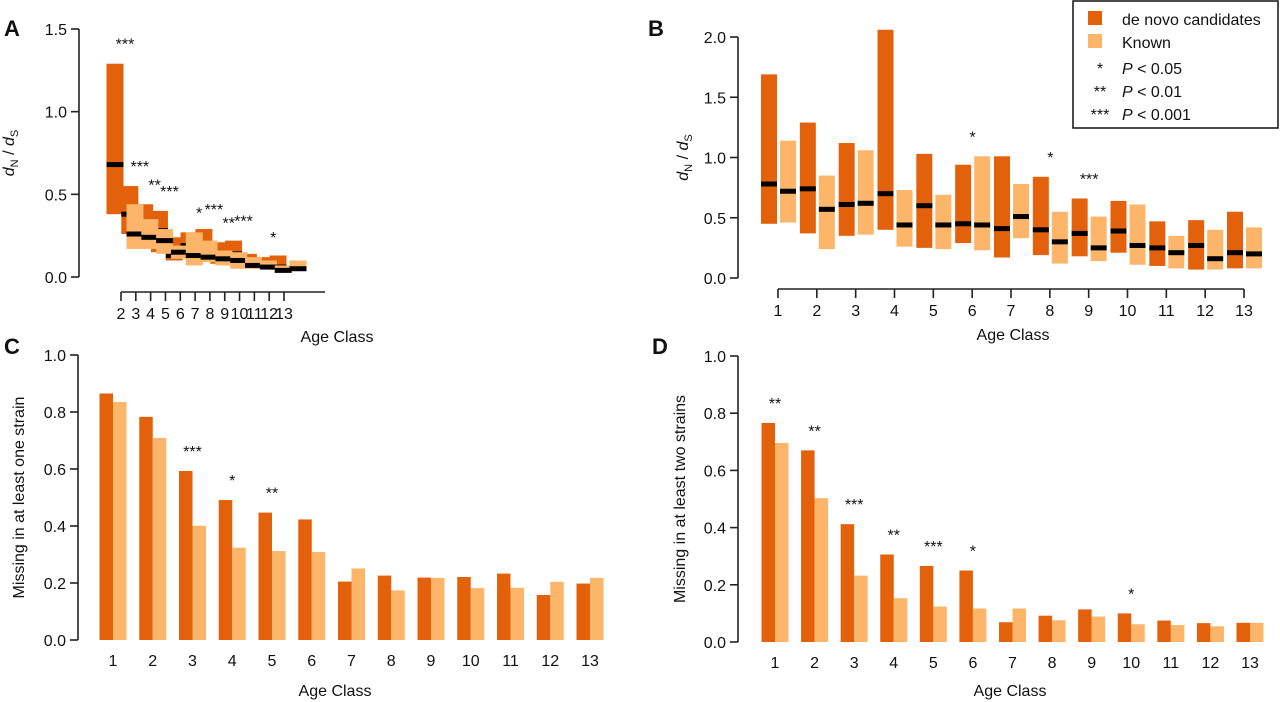  Describe the element at coordinates (715, 529) in the screenshot. I see `y-tick-label: 0.4` at that location.